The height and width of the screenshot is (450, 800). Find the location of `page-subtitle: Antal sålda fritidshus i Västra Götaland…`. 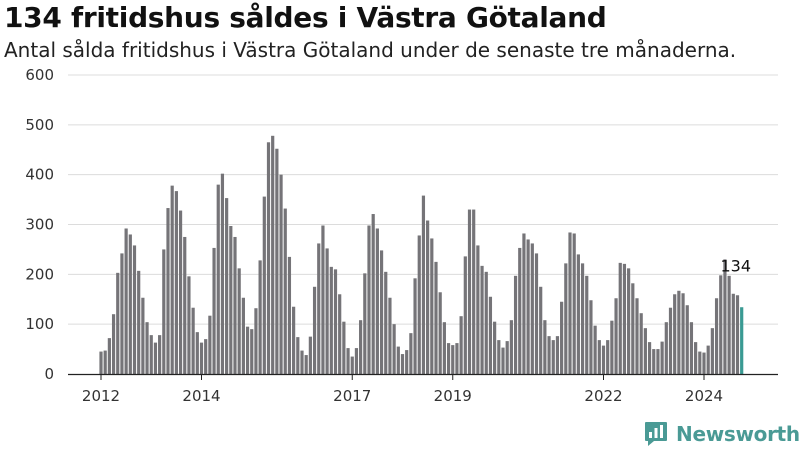

page-subtitle: Antal sålda fritidshus i Västra Götaland… is located at coordinates (370, 50).